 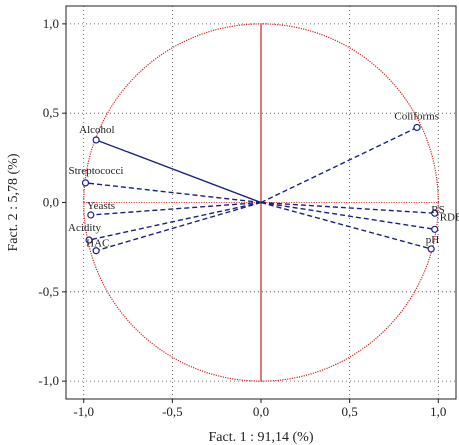 What do you see at coordinates (51, 23) in the screenshot?
I see `y-tick-label-4: 1,0` at bounding box center [51, 23].